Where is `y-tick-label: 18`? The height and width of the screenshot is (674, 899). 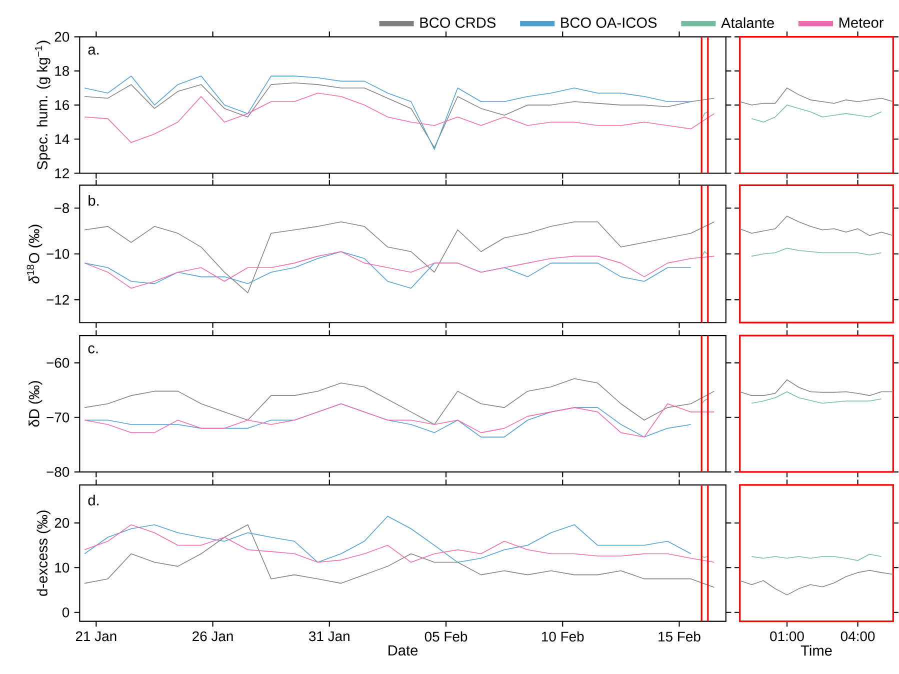
y-tick-label: 18 is located at coordinates (62, 71).